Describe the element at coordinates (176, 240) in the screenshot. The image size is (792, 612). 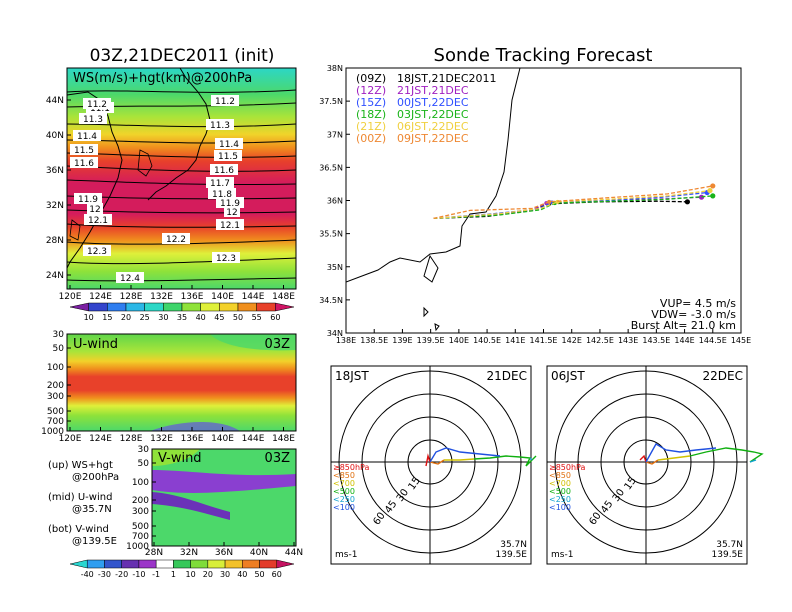
I see `contour-label: 12.2` at that location.